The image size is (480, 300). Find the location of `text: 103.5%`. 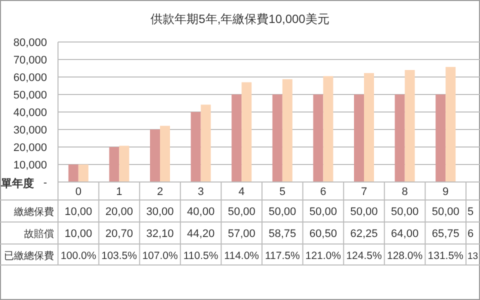

text: 103.5% is located at coordinates (119, 256).